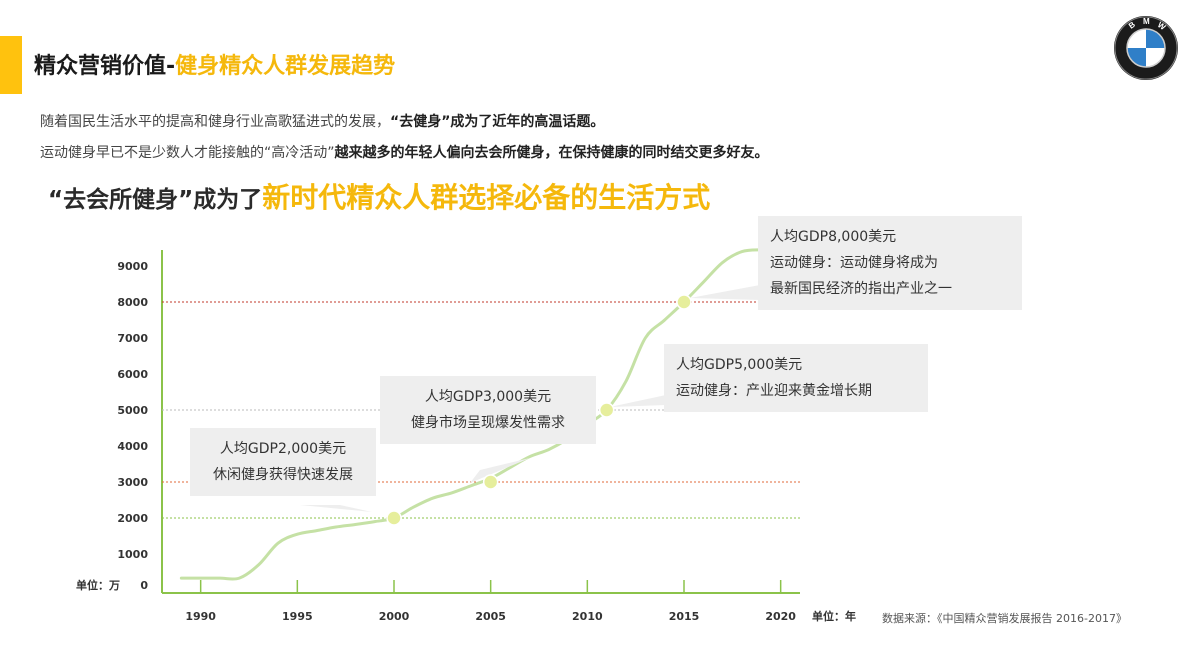  I want to click on callout-gdp-8000-line-1: 人均GDP8,000美元, so click(833, 237).